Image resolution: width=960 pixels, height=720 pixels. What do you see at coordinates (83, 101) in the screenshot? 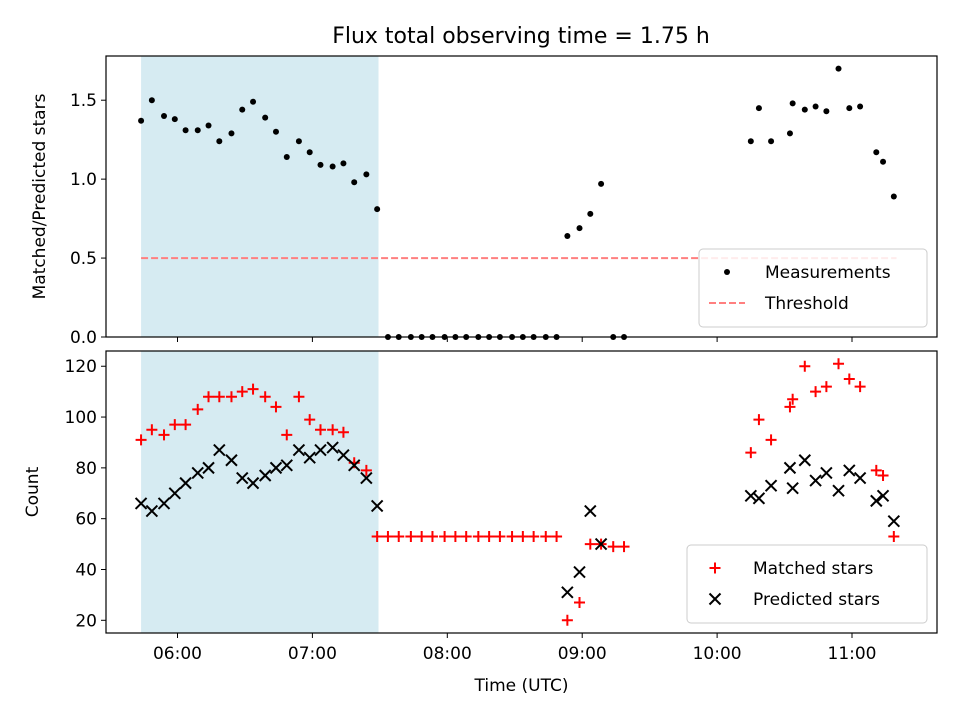
I see `y-tick-label: 1.5` at bounding box center [83, 101].